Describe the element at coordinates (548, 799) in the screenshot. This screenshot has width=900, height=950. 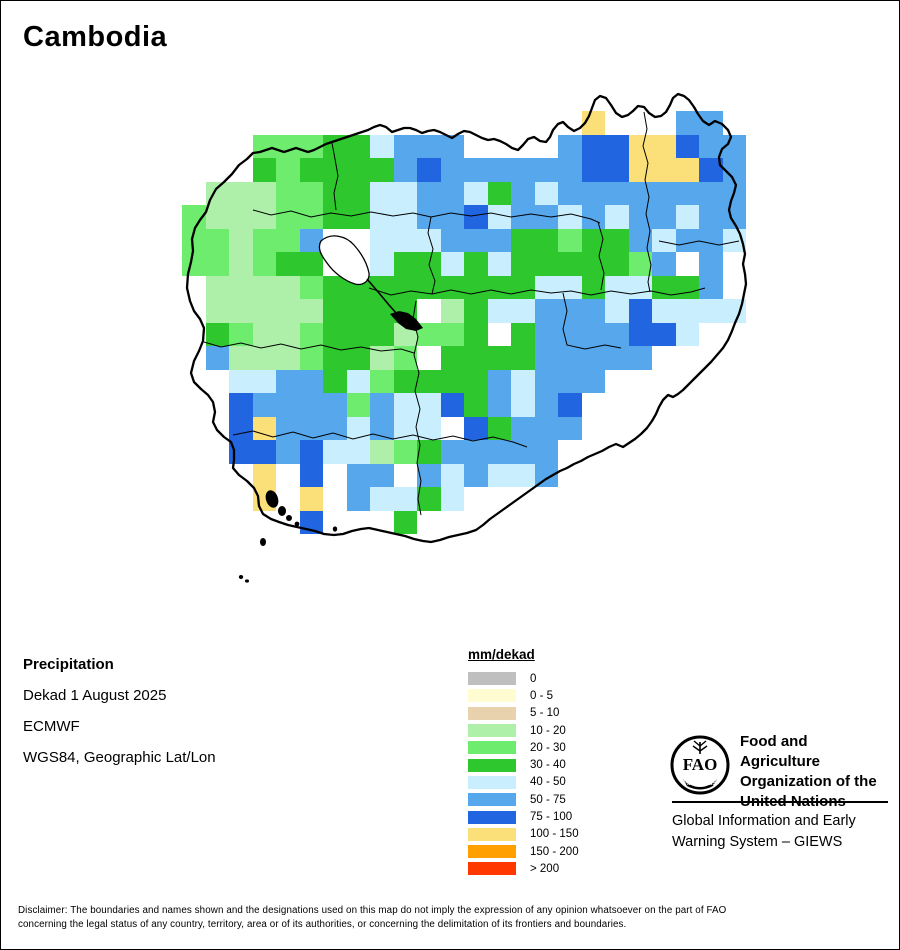
I see `legend-label: 50 - 75` at that location.